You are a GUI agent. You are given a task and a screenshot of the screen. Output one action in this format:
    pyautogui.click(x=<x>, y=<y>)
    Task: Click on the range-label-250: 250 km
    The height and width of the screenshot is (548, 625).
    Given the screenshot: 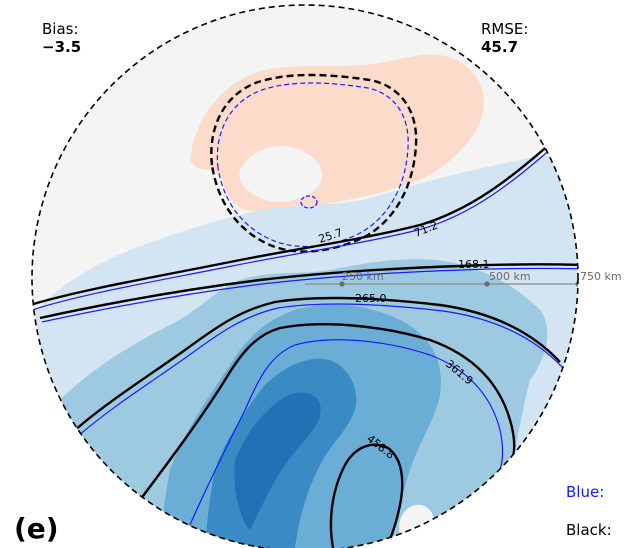 What is the action you would take?
    pyautogui.click(x=363, y=276)
    